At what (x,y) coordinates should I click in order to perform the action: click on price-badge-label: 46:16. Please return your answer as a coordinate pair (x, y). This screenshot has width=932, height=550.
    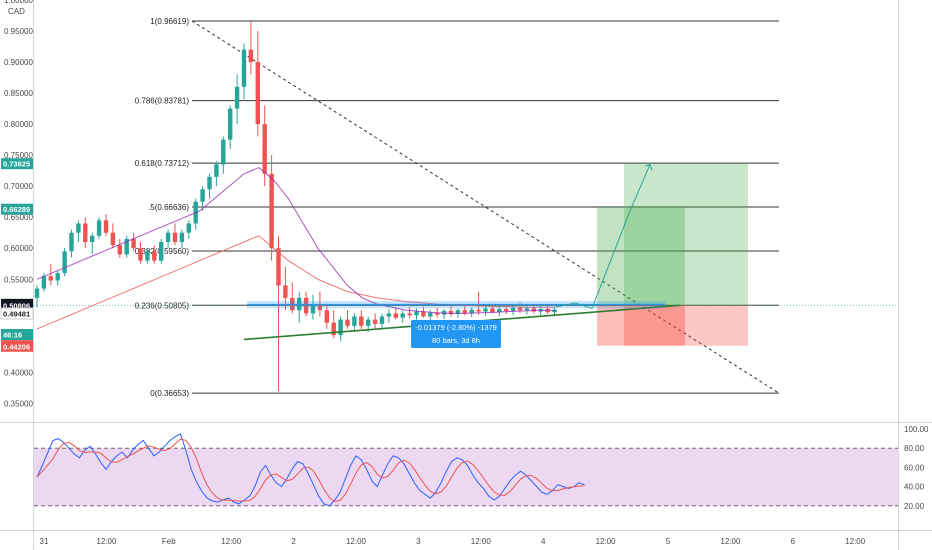
    Looking at the image, I should click on (12, 334).